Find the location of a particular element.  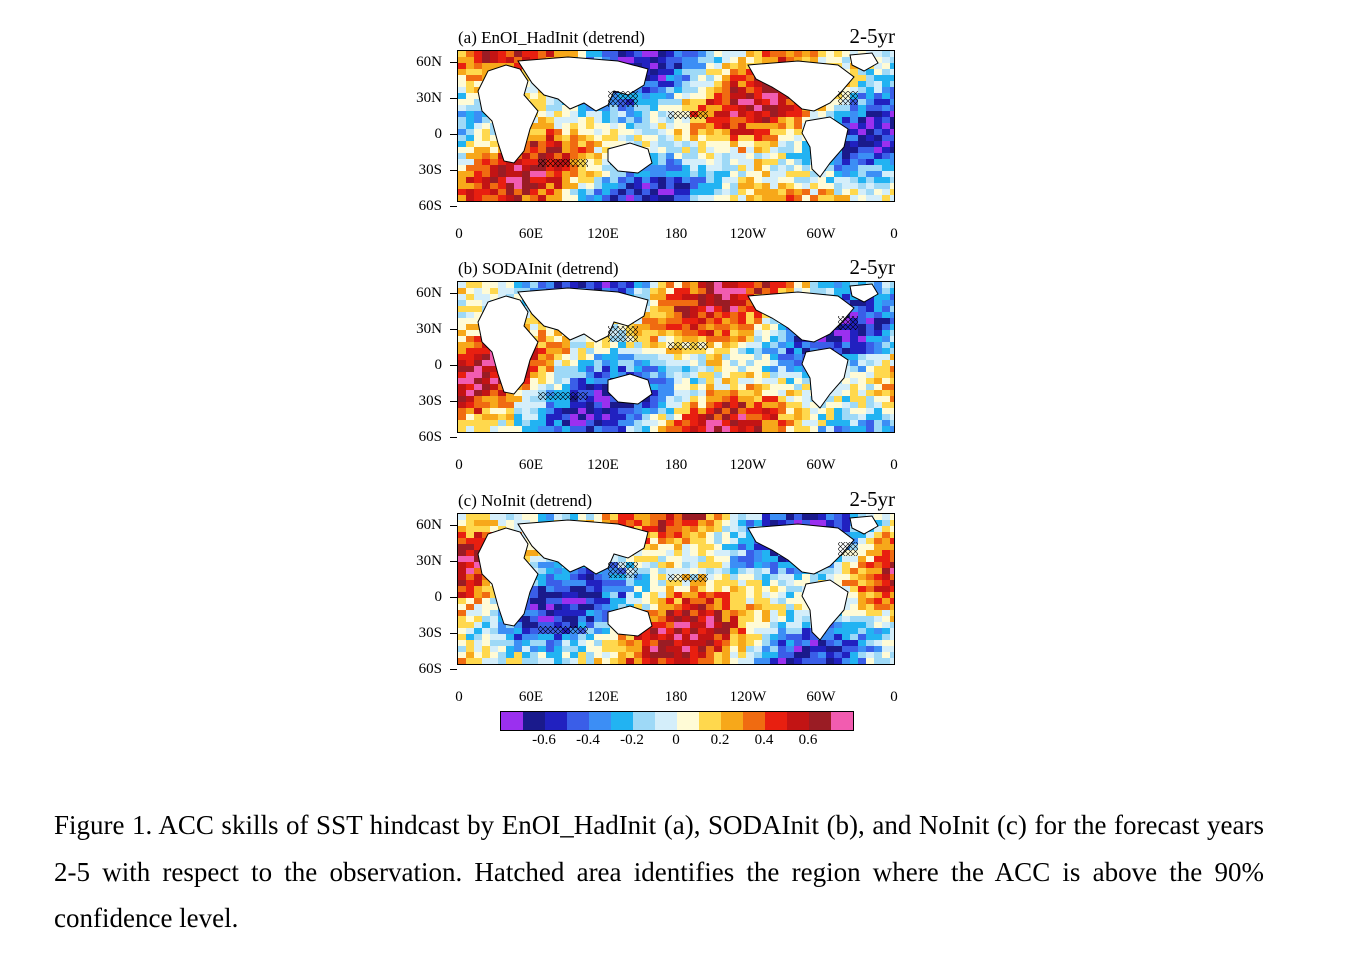

panel-title: (b) SODAInit (detrend) is located at coordinates (538, 268).